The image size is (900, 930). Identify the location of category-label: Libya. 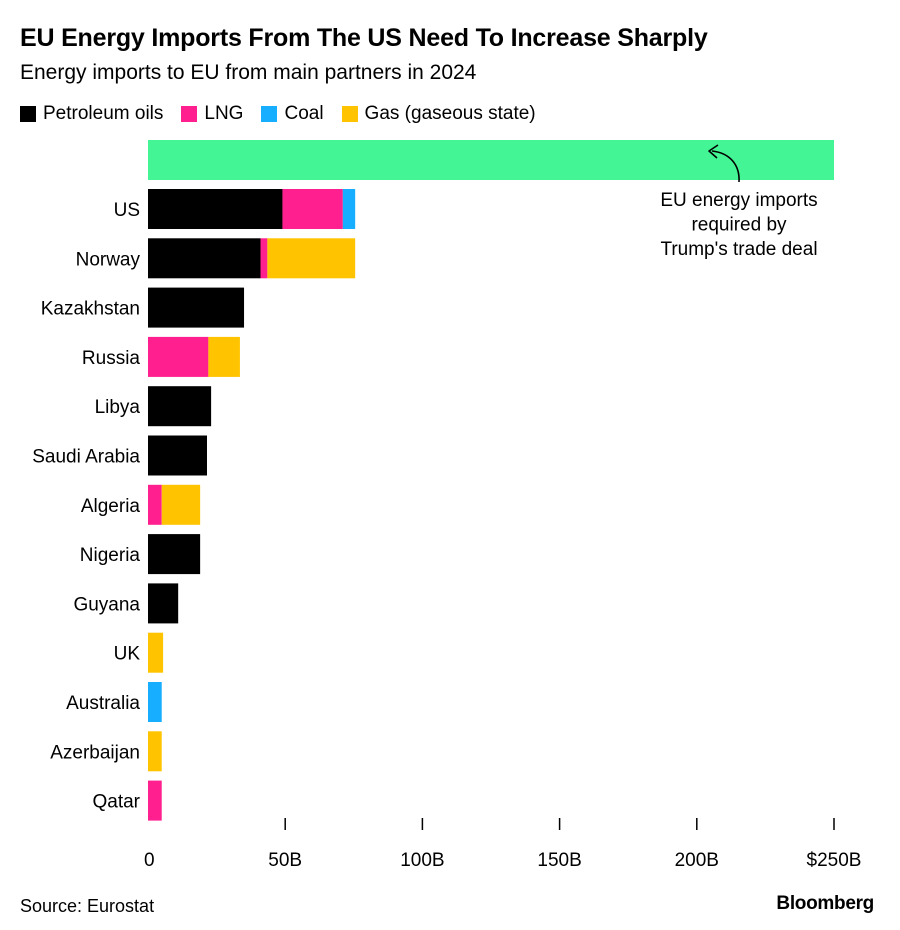
(118, 407).